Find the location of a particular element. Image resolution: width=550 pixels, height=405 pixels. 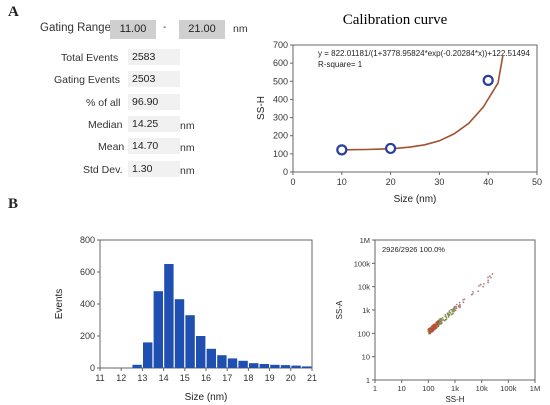

histogram-ytick-label: 200 is located at coordinates (87, 336).